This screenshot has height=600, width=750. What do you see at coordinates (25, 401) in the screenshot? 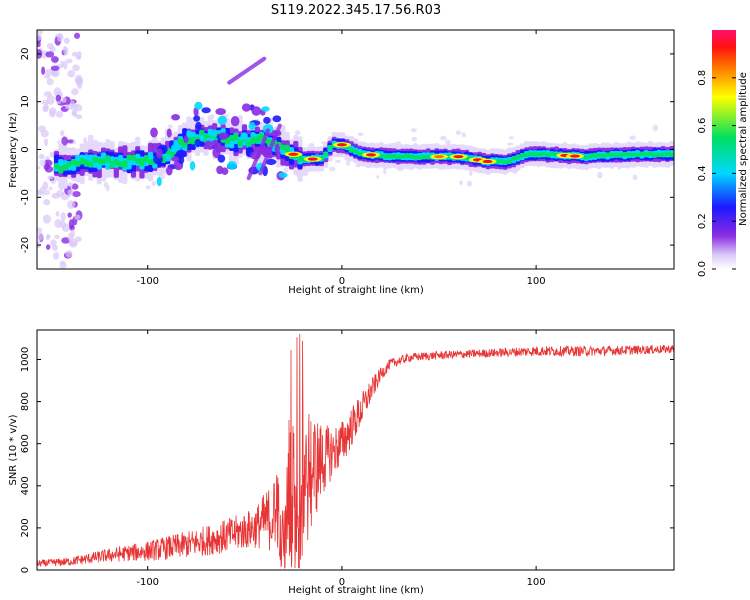
I see `snr-ytick-label: 800` at bounding box center [25, 401].